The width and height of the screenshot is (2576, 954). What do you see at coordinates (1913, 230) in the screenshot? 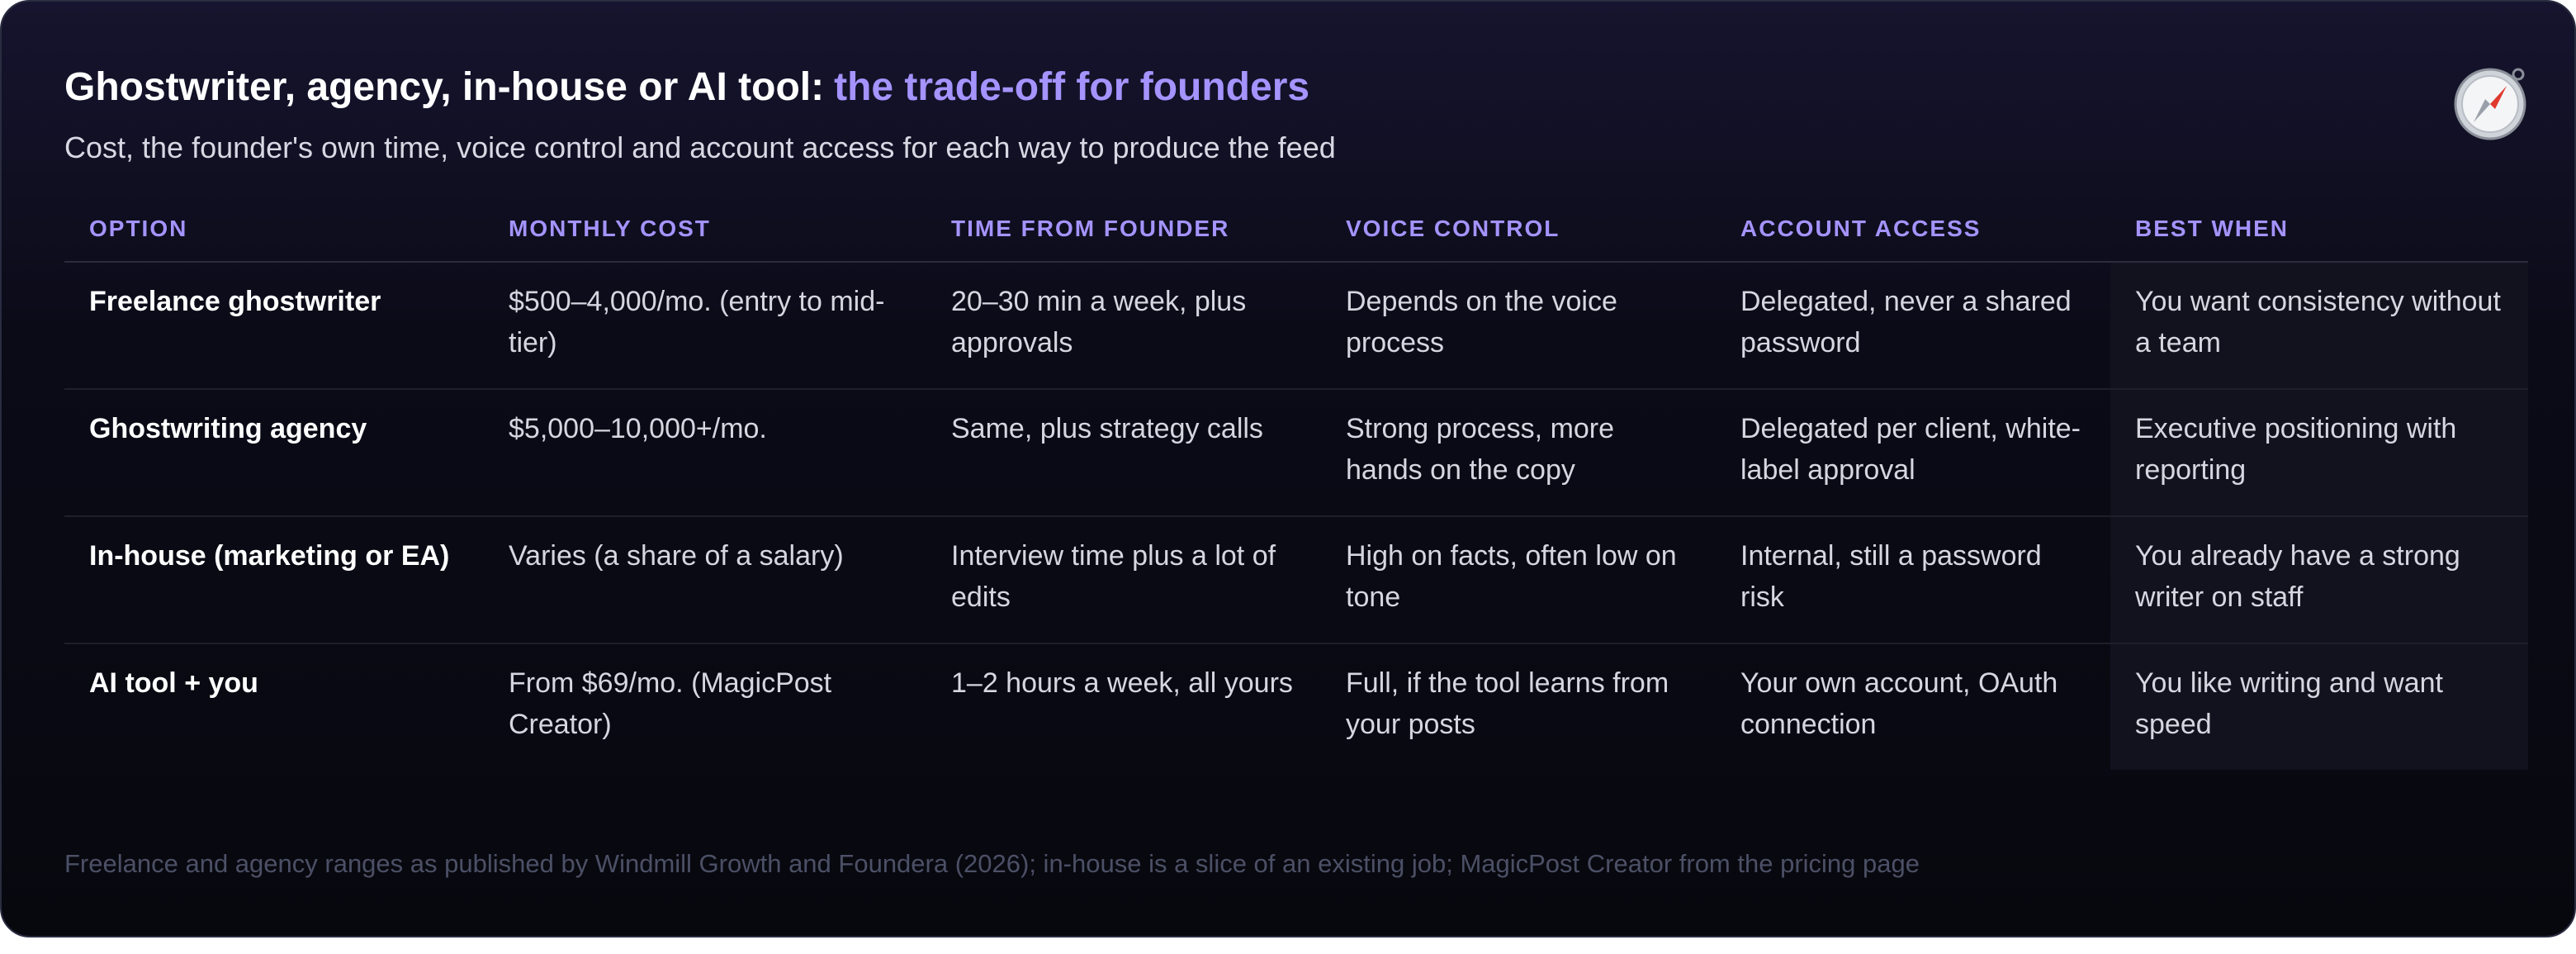
I see `column-header: ACCOUNT ACCESS` at bounding box center [1913, 230].